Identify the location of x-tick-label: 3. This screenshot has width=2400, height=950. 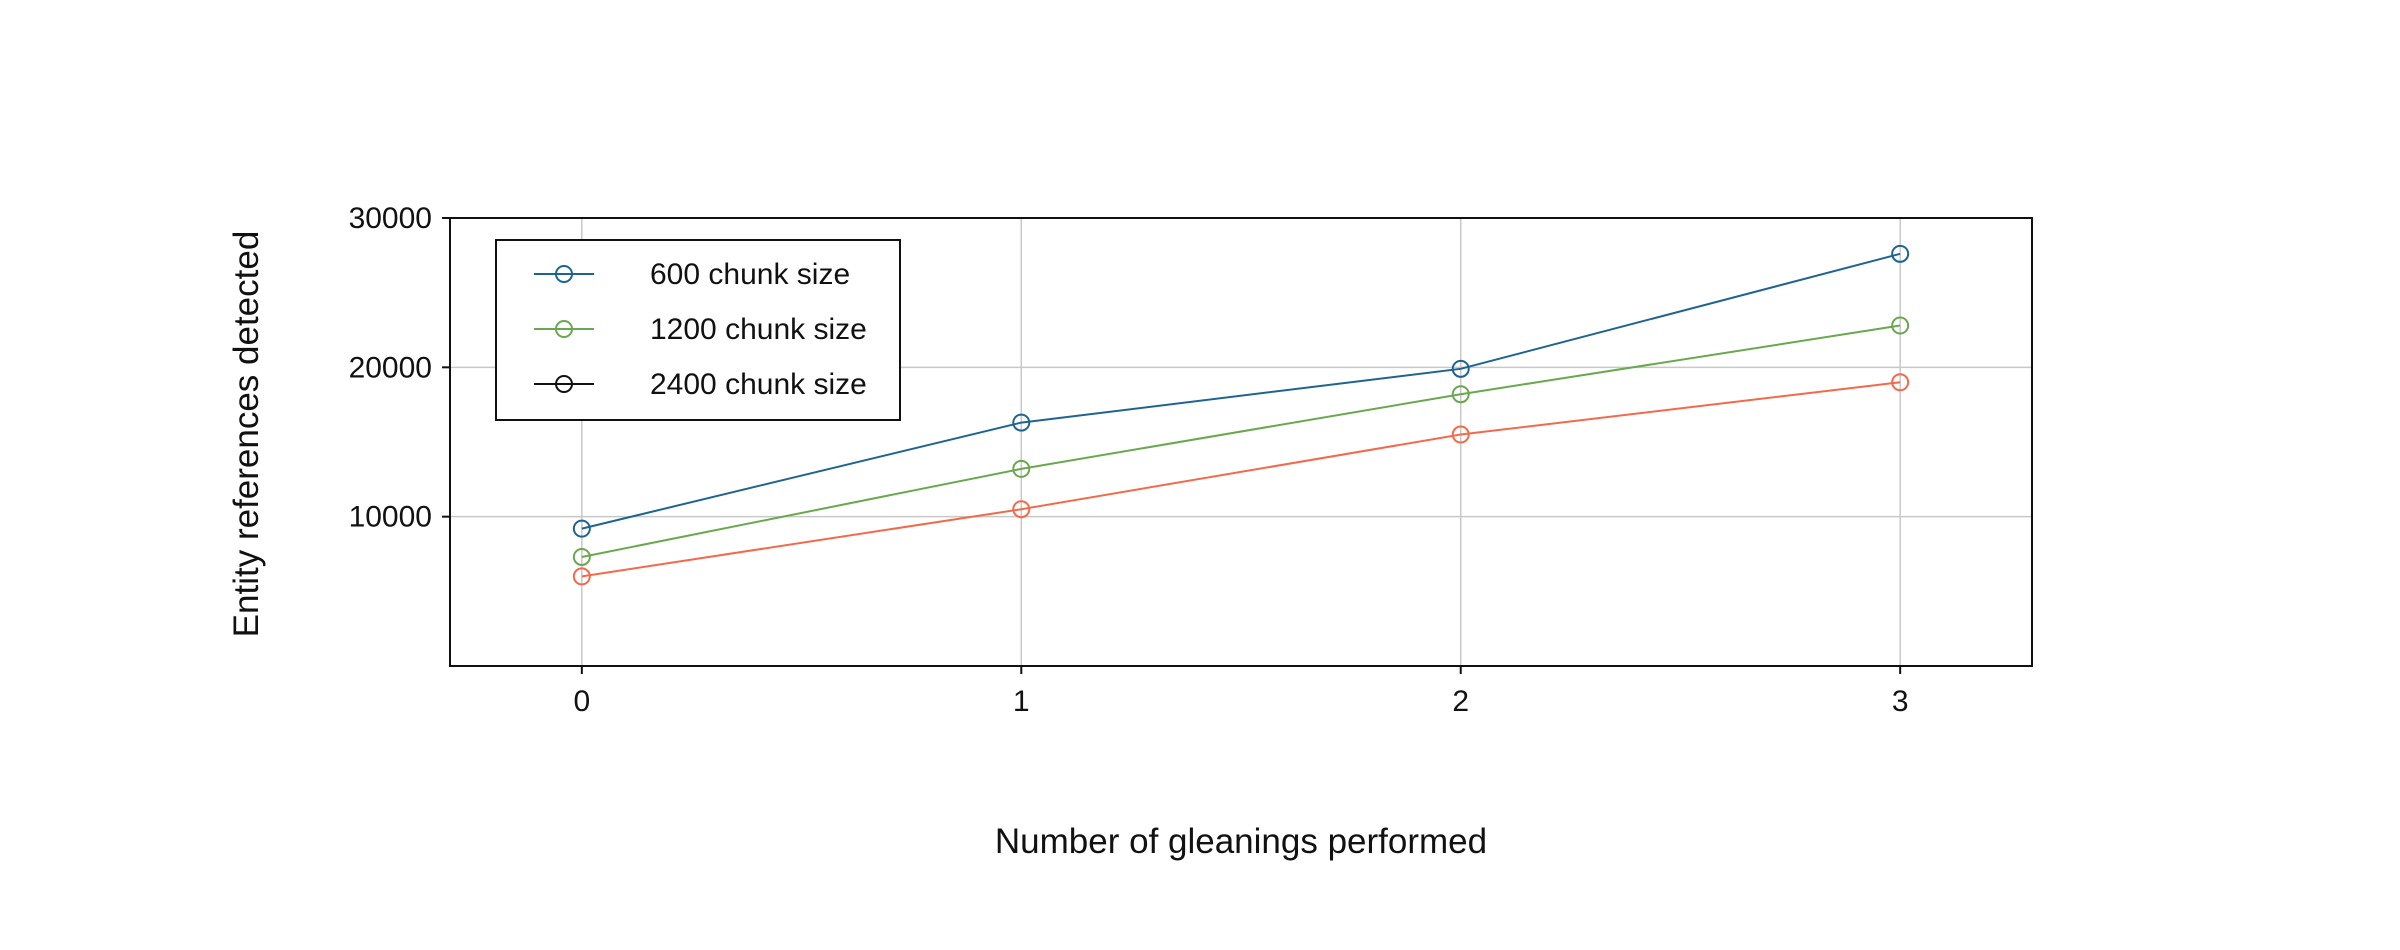
(1900, 701).